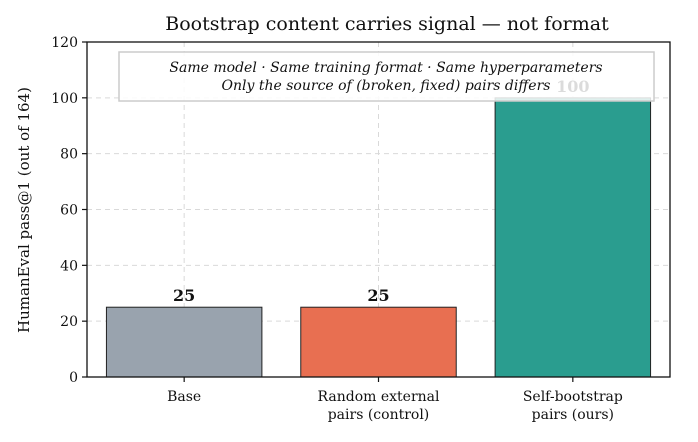 The width and height of the screenshot is (698, 442). What do you see at coordinates (73, 378) in the screenshot?
I see `y-tick-label: 0` at bounding box center [73, 378].